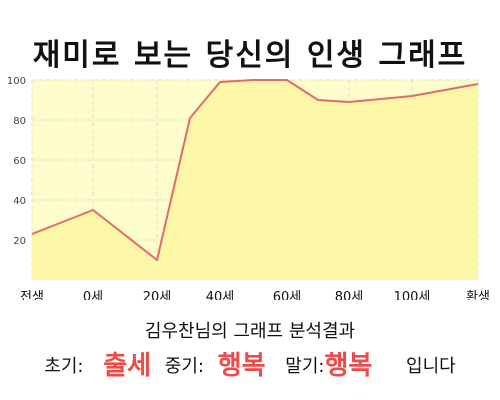 This screenshot has height=400, width=500. I want to click on y-tick-label: 100, so click(16, 81).